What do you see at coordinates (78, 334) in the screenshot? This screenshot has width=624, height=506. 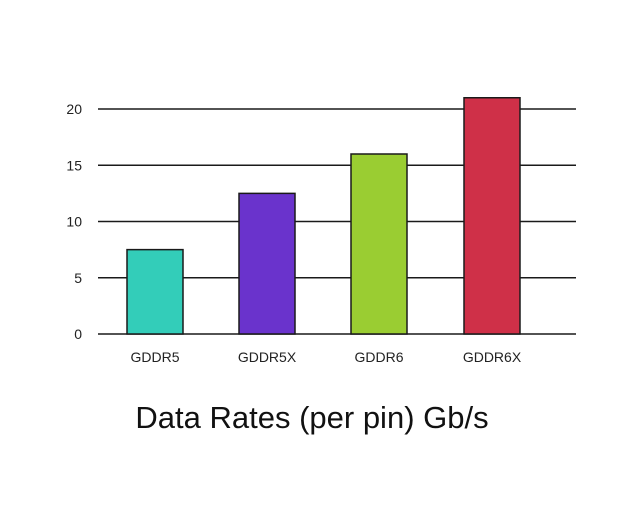 I see `y-tick-label: 0` at bounding box center [78, 334].